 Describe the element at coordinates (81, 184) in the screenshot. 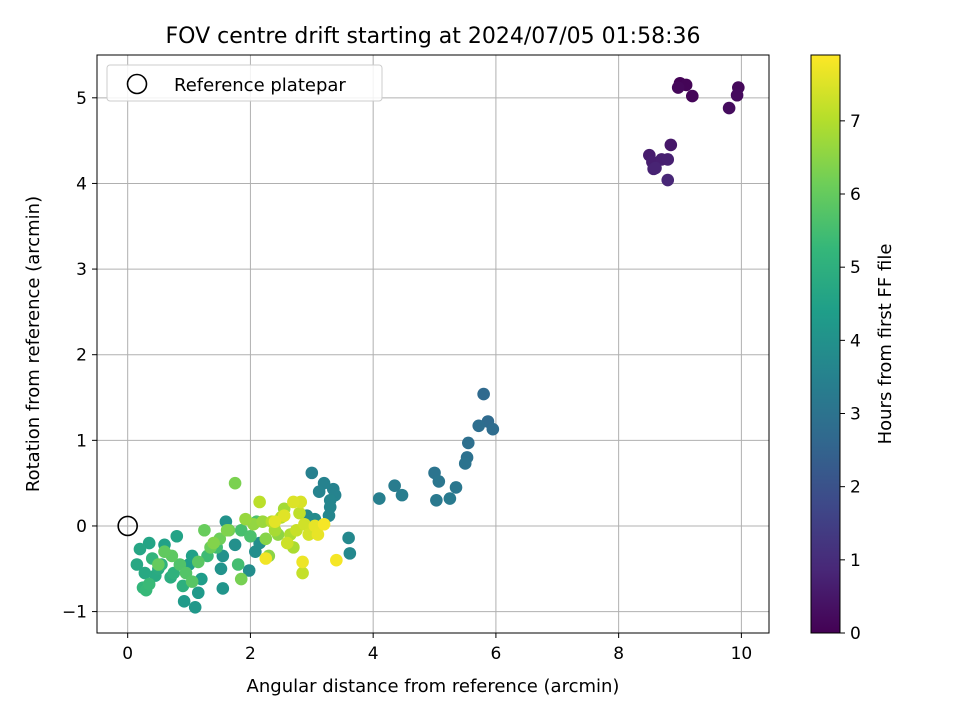

I see `y-tick-label: 4` at that location.